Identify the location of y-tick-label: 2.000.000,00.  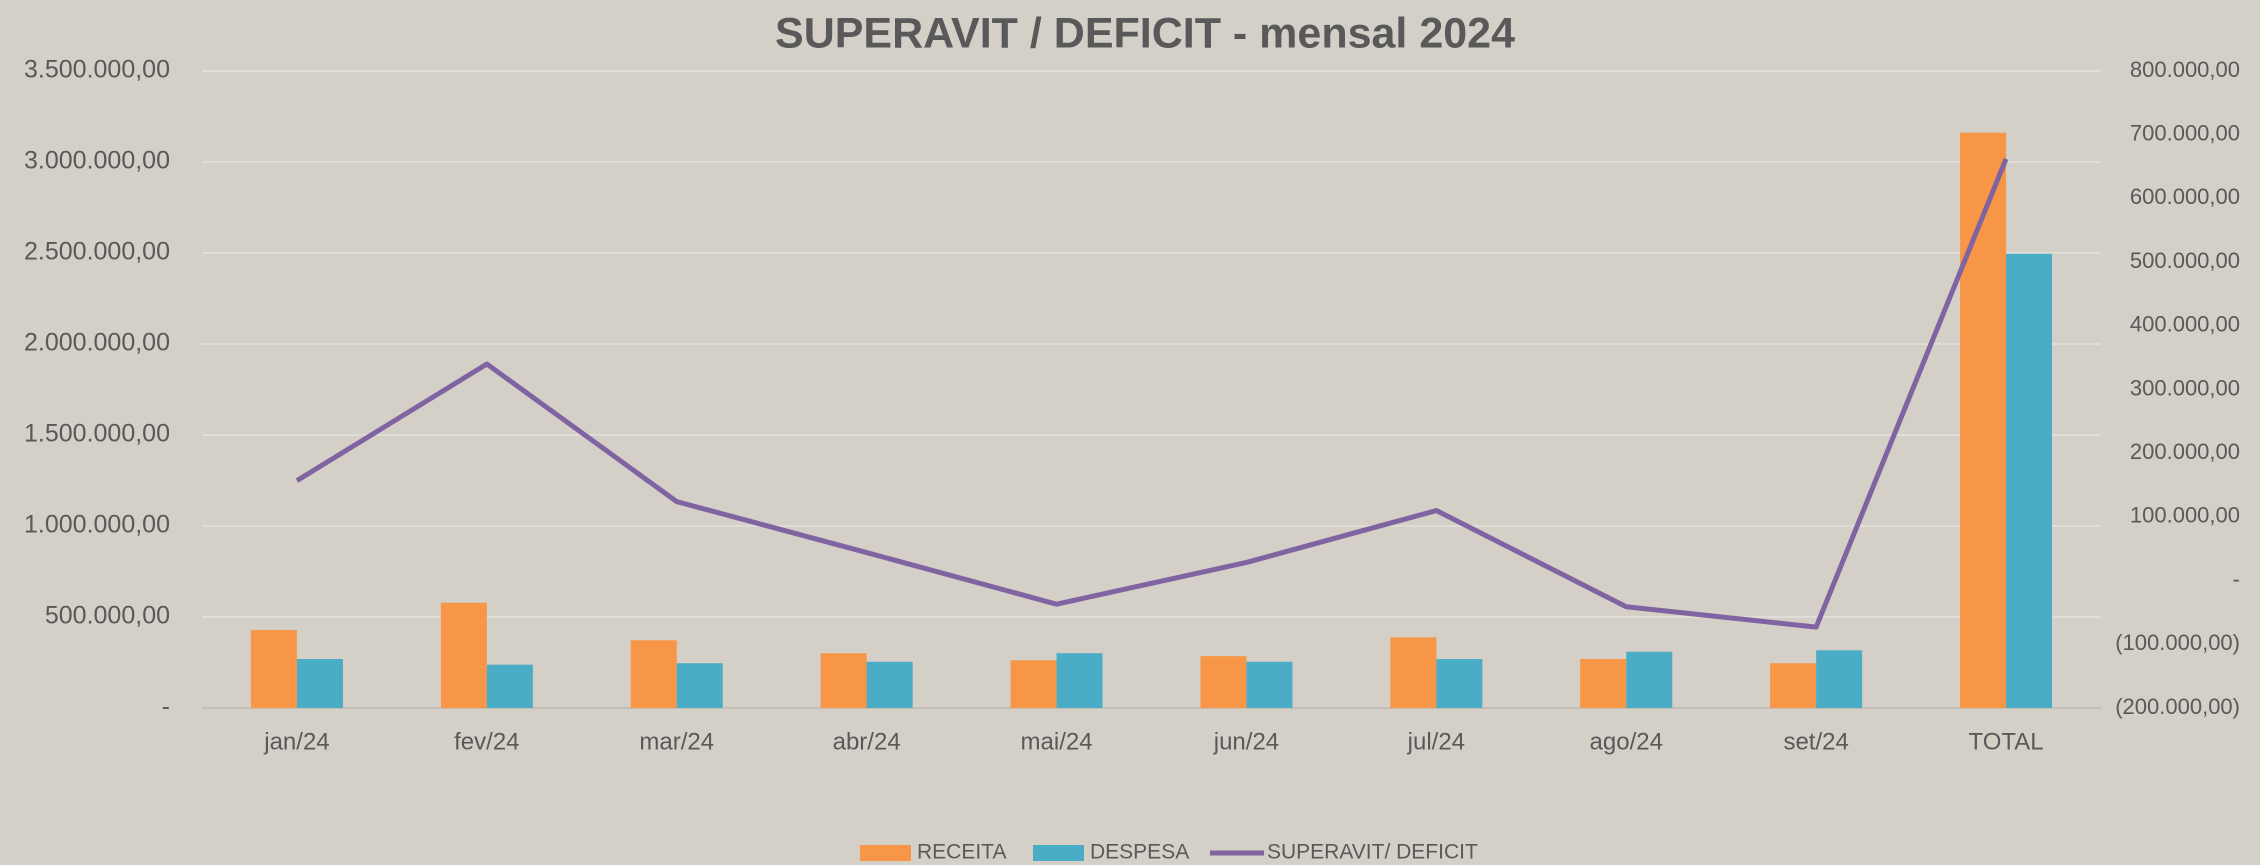
(97, 343).